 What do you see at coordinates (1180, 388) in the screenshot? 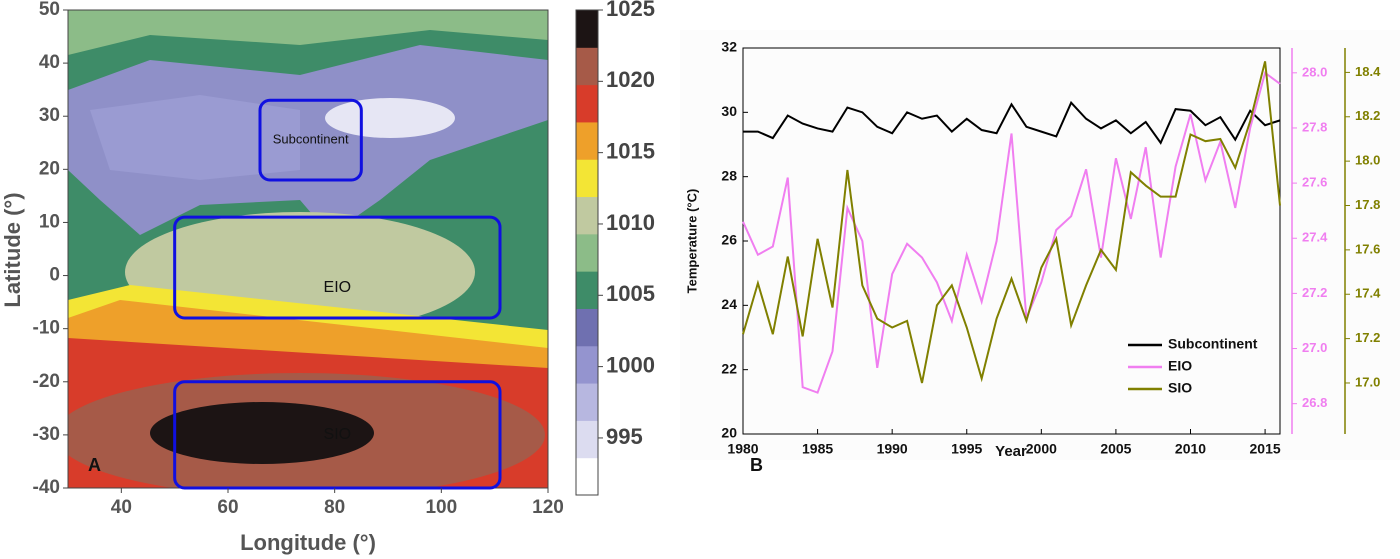
I see `legend-label: SIO` at bounding box center [1180, 388].